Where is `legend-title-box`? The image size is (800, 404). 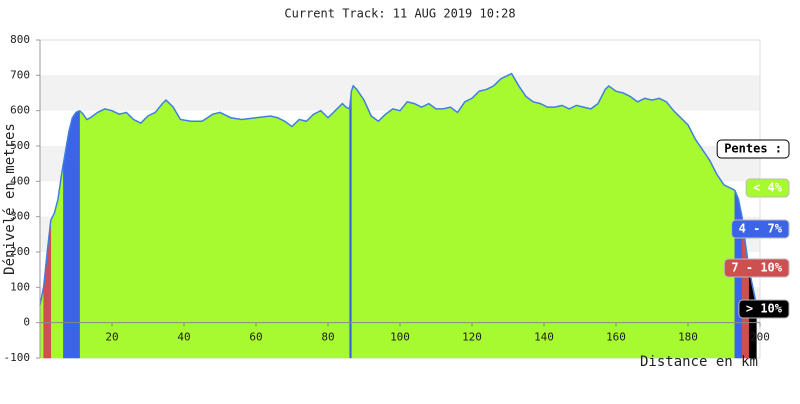 legend-title-box is located at coordinates (753, 149).